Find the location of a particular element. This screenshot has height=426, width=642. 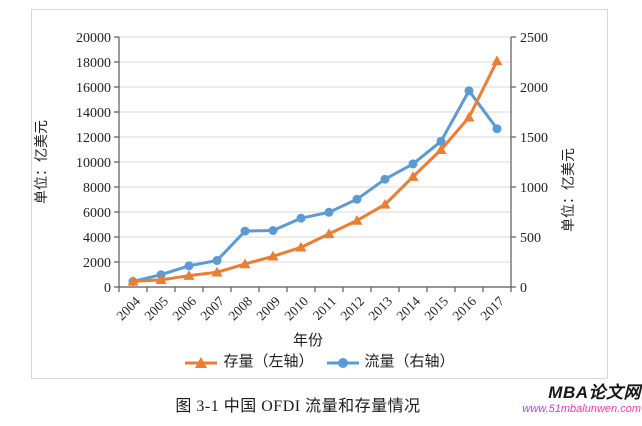

left-axis-tick-label: 20000 is located at coordinates (93, 38).